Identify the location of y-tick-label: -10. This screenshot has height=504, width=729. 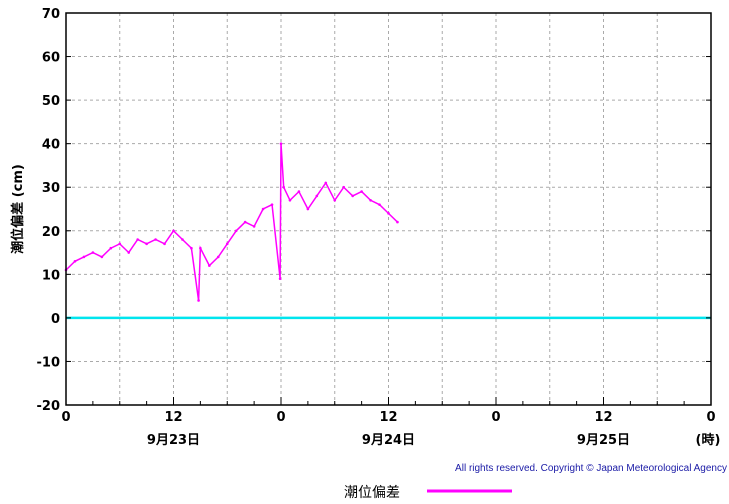
(49, 362).